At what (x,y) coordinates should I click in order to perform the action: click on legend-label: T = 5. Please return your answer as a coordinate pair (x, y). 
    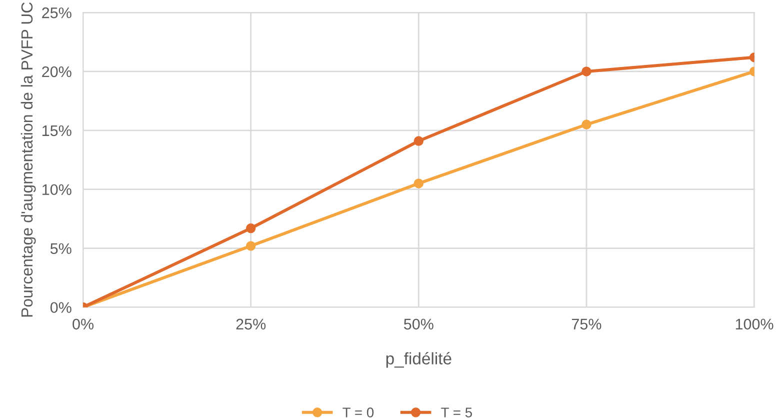
    Looking at the image, I should click on (456, 413).